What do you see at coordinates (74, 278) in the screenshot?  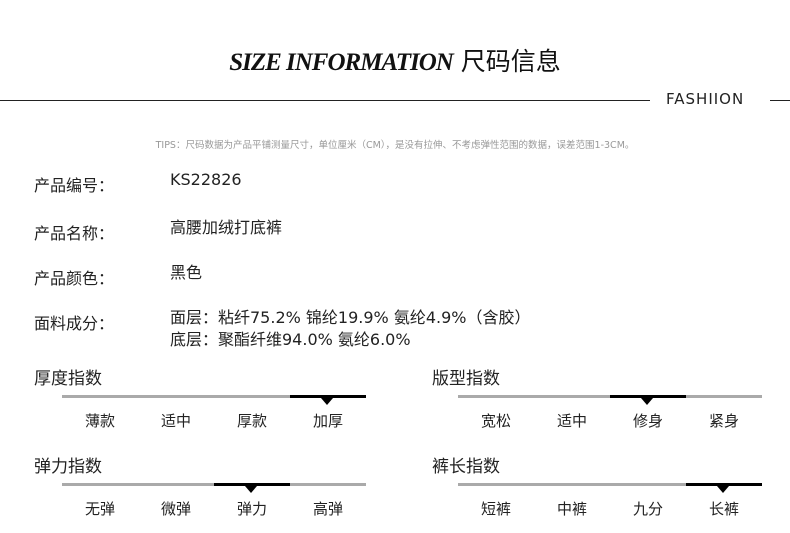 I see `info-key: 产品颜色：` at bounding box center [74, 278].